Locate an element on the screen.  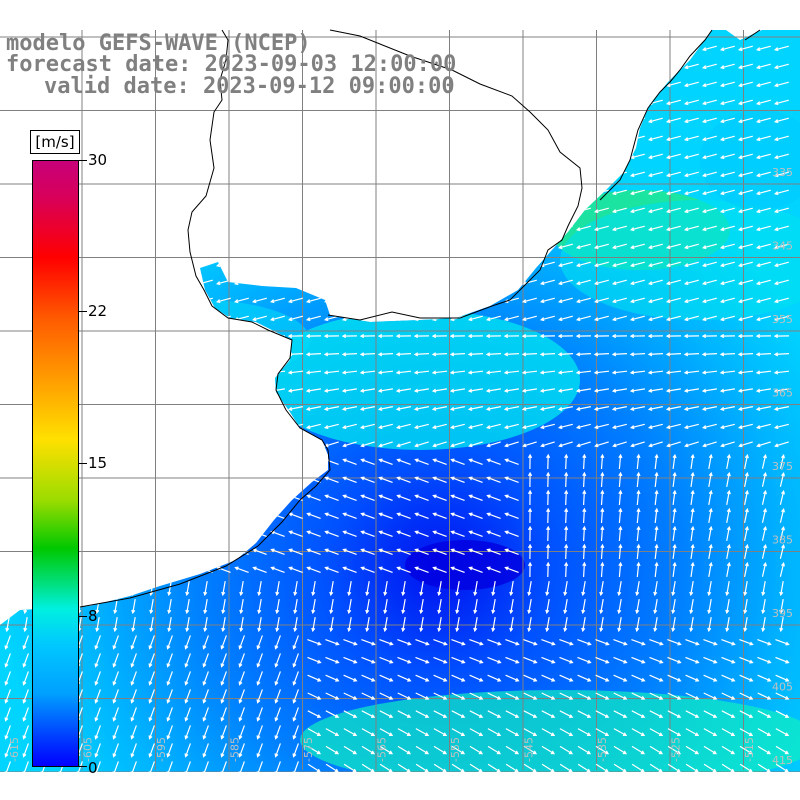
colorbar-tick-label: 30 is located at coordinates (98, 160).